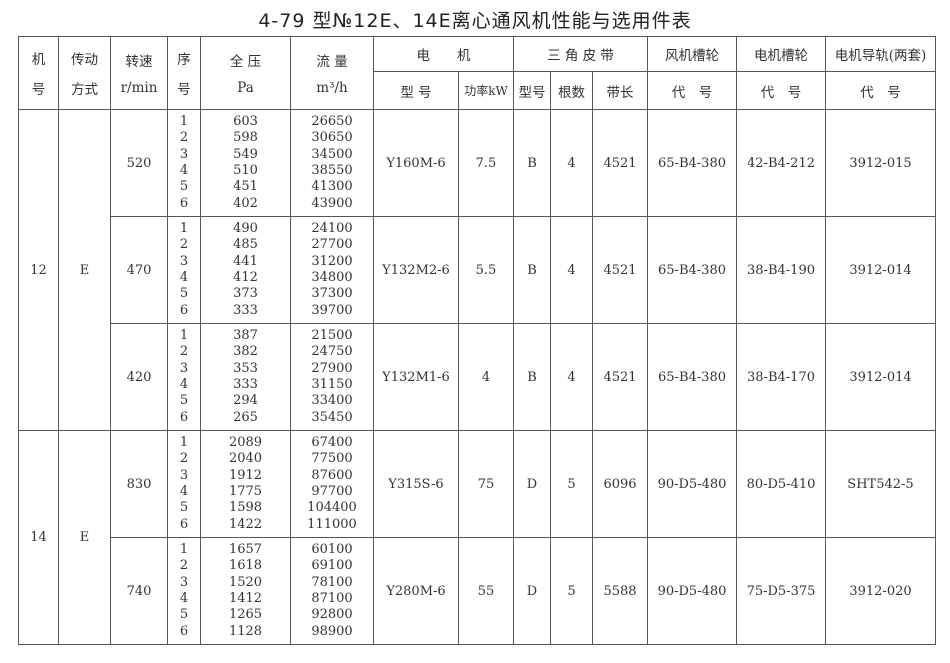 This screenshot has height=663, width=950. I want to click on flow-cell: 21500 24750 27900 31150 33400 35450, so click(332, 377).